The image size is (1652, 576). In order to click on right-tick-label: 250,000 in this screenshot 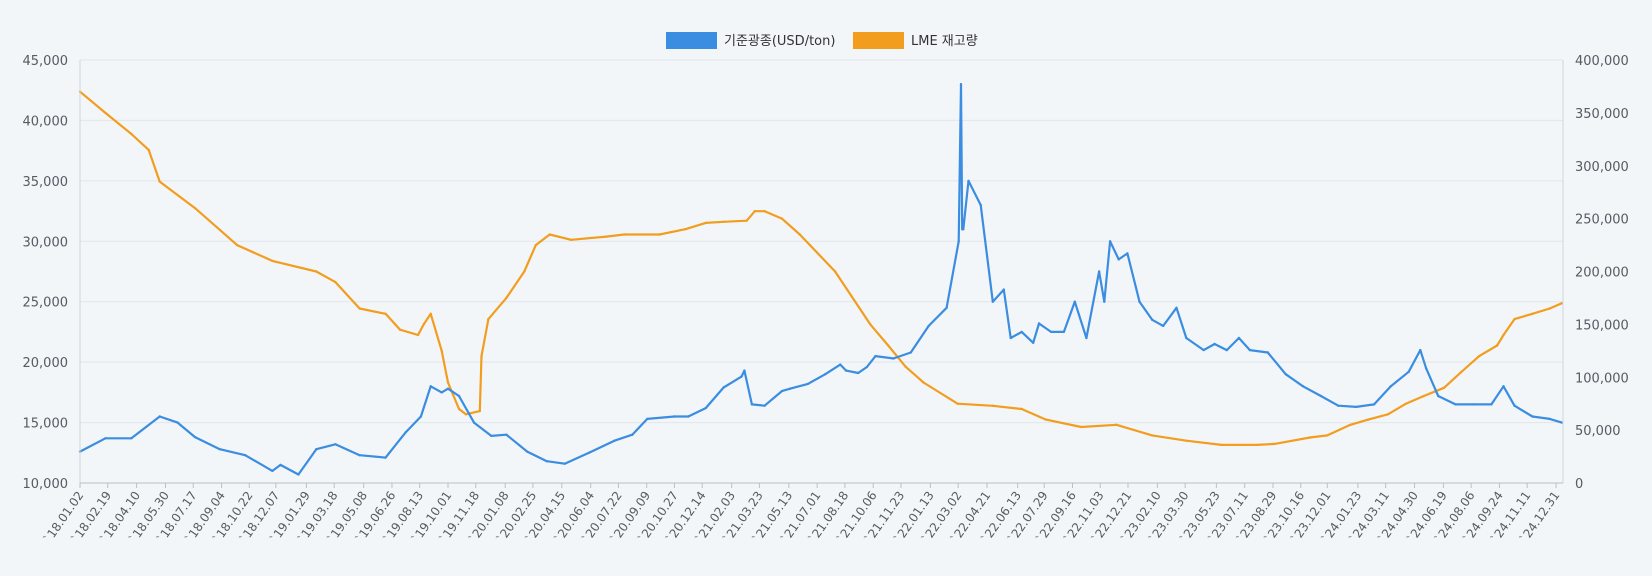, I will do `click(1602, 220)`.